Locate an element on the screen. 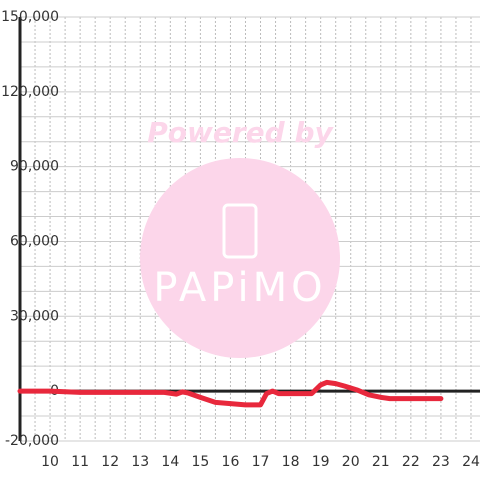  y-tick-label: -20,000 is located at coordinates (32, 441).